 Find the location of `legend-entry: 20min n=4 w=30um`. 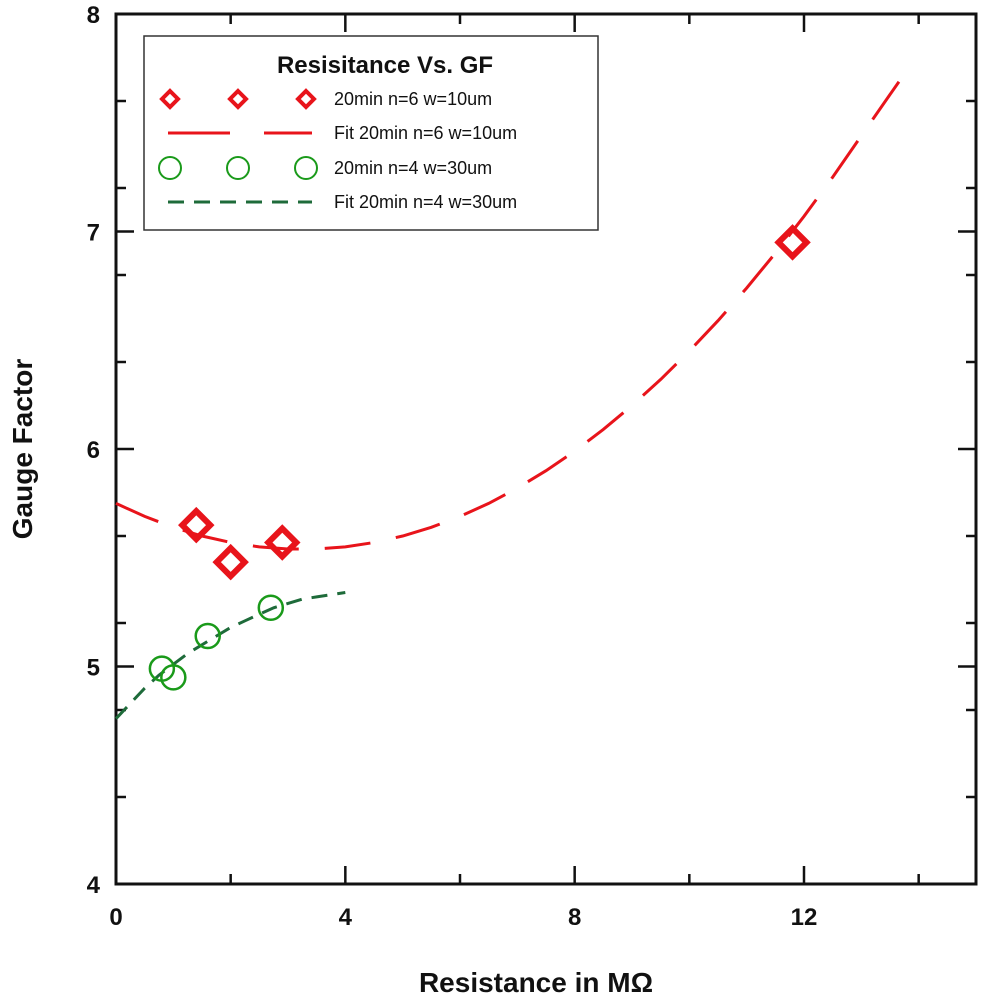

legend-entry: 20min n=4 w=30um is located at coordinates (325, 168).